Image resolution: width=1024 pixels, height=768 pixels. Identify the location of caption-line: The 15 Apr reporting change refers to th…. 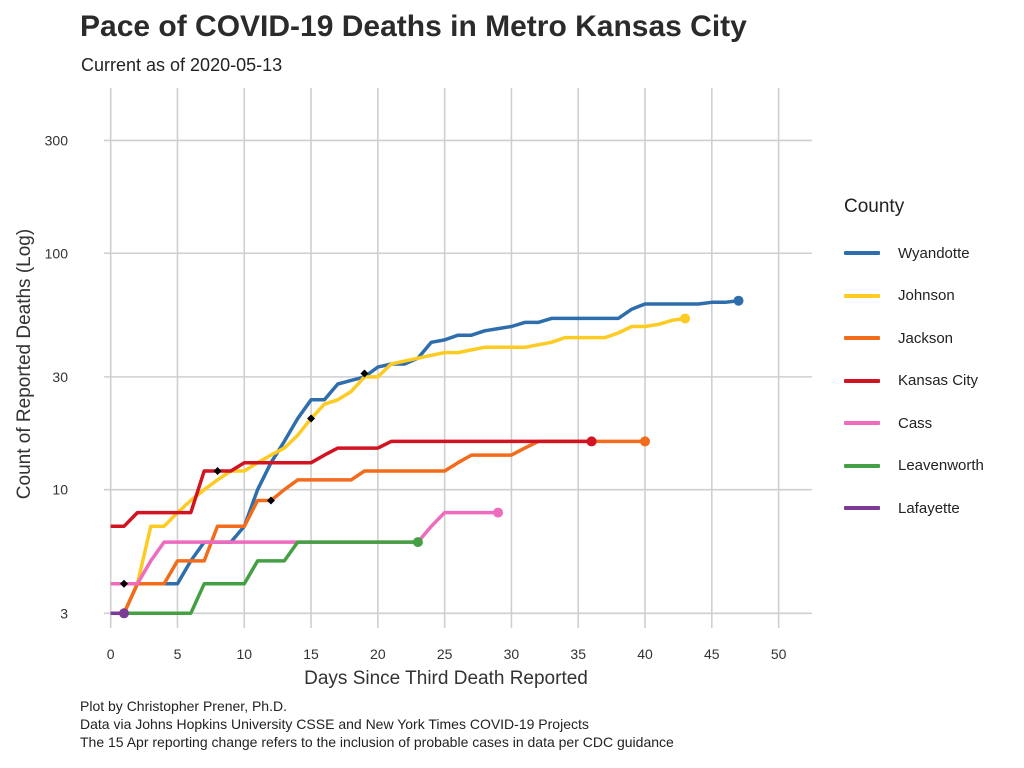
(377, 742).